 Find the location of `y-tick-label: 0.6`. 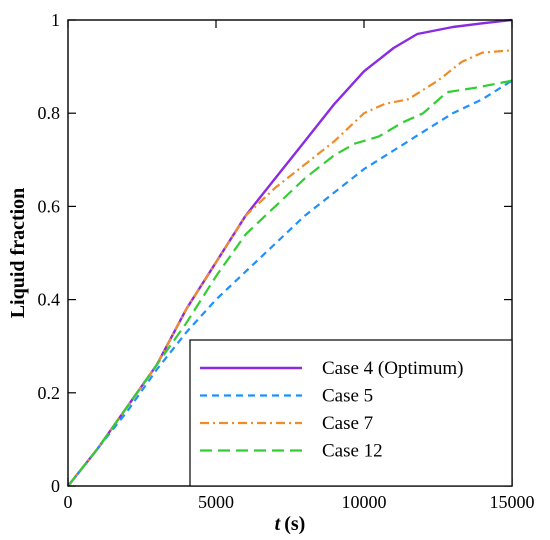

y-tick-label: 0.6 is located at coordinates (49, 206).